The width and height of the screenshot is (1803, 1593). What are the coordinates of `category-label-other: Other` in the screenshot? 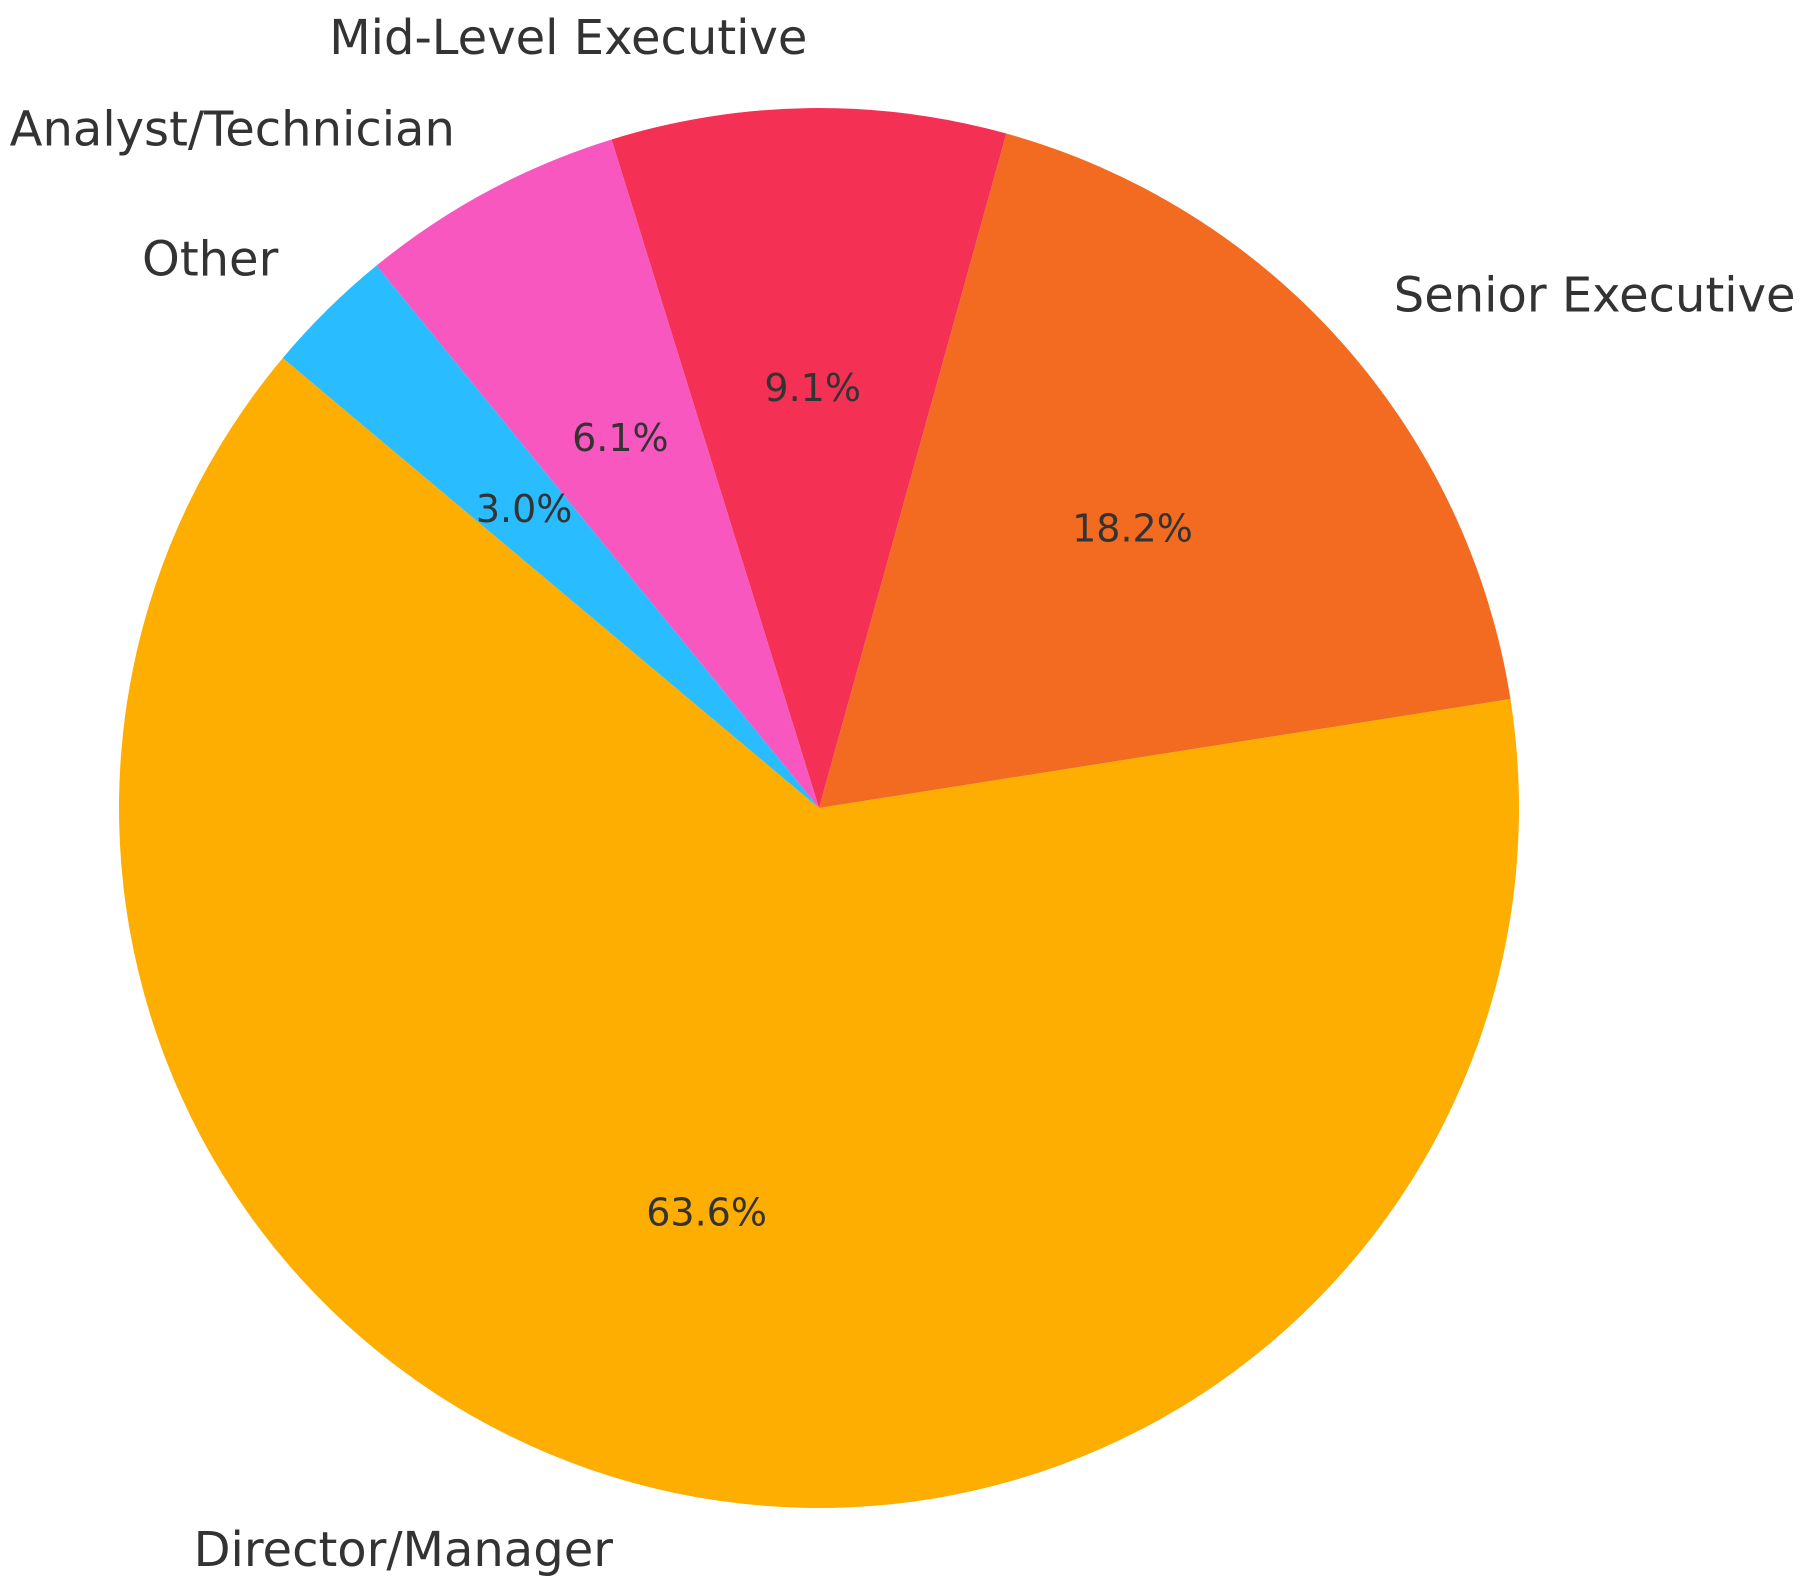 It's located at (210, 260).